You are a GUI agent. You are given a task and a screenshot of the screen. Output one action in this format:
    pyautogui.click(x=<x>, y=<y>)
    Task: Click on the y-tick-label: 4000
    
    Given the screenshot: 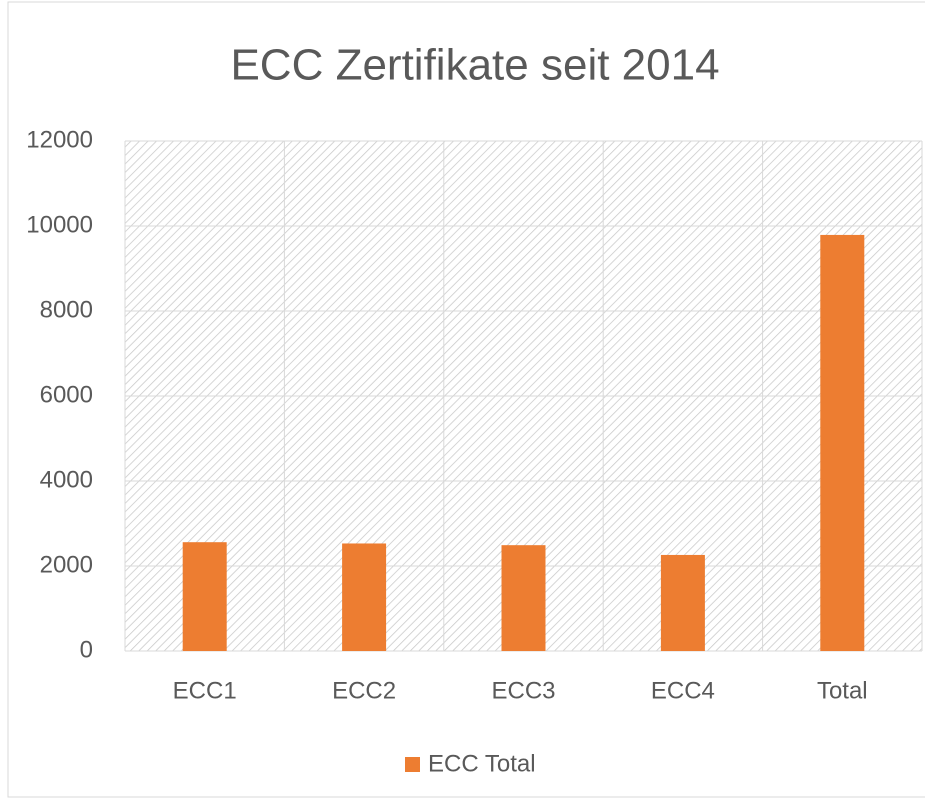 What is the action you would take?
    pyautogui.click(x=66, y=479)
    